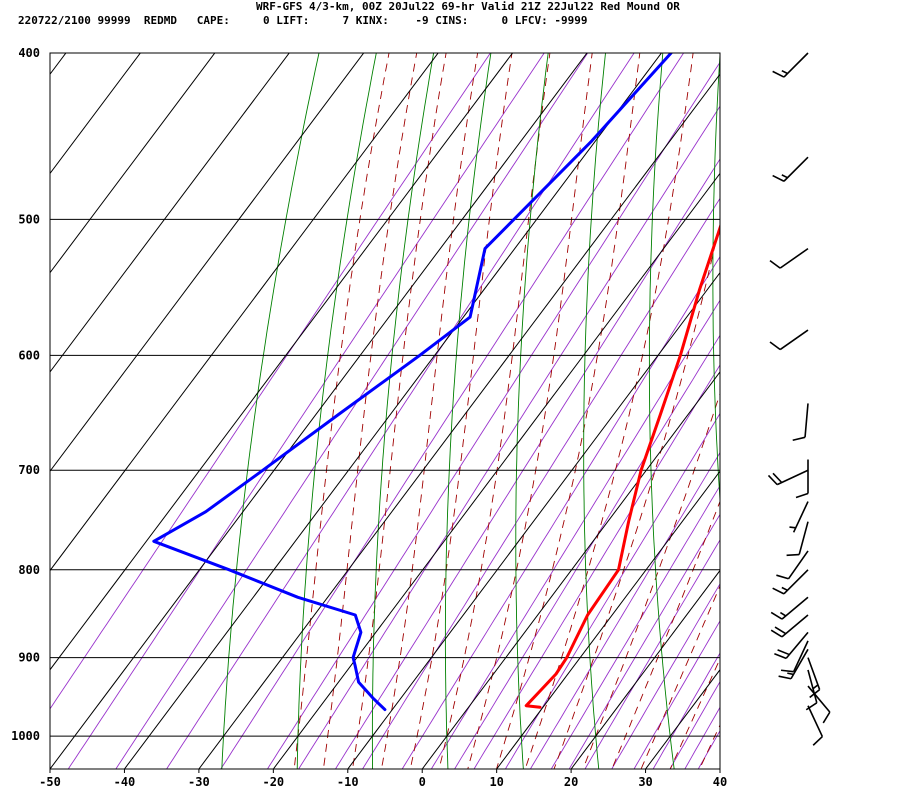  I want to click on y-tick-label: 1000, so click(25, 736).